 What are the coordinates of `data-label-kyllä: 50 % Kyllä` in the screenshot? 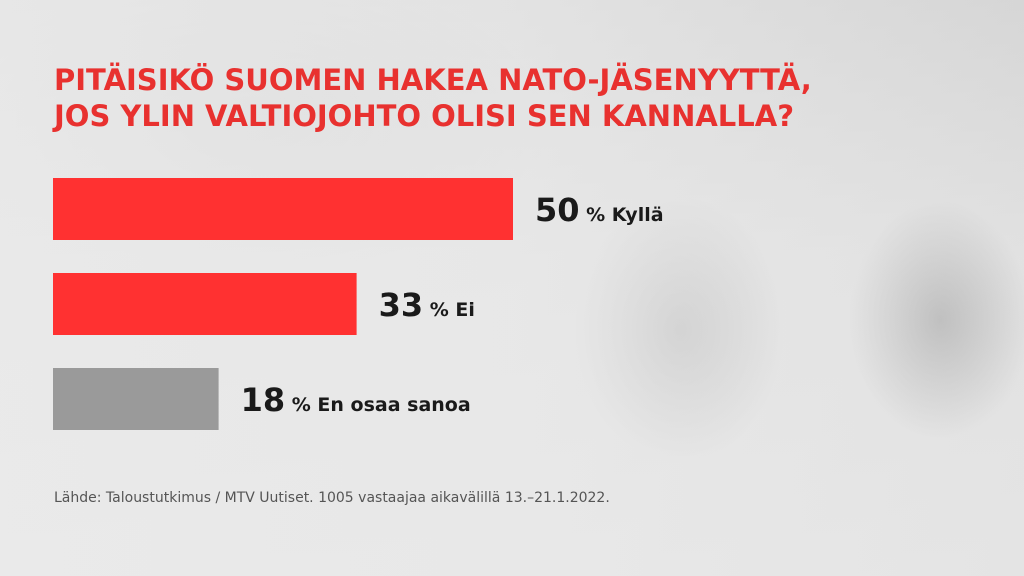 It's located at (599, 210).